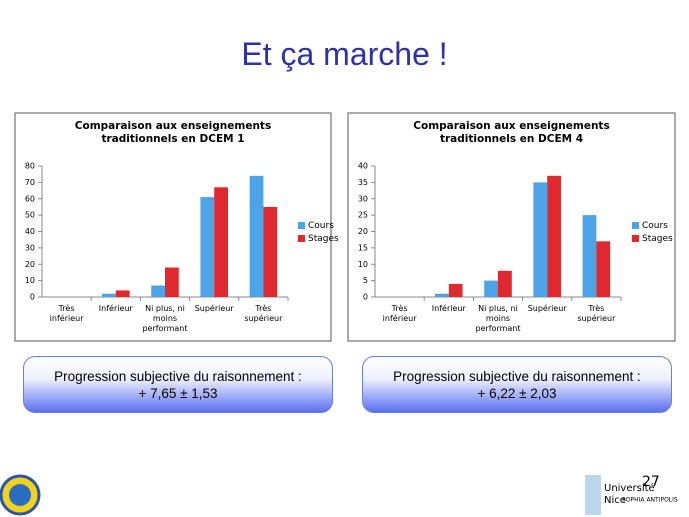  Describe the element at coordinates (517, 393) in the screenshot. I see `result-text: + 6,22 ± 2,03` at that location.